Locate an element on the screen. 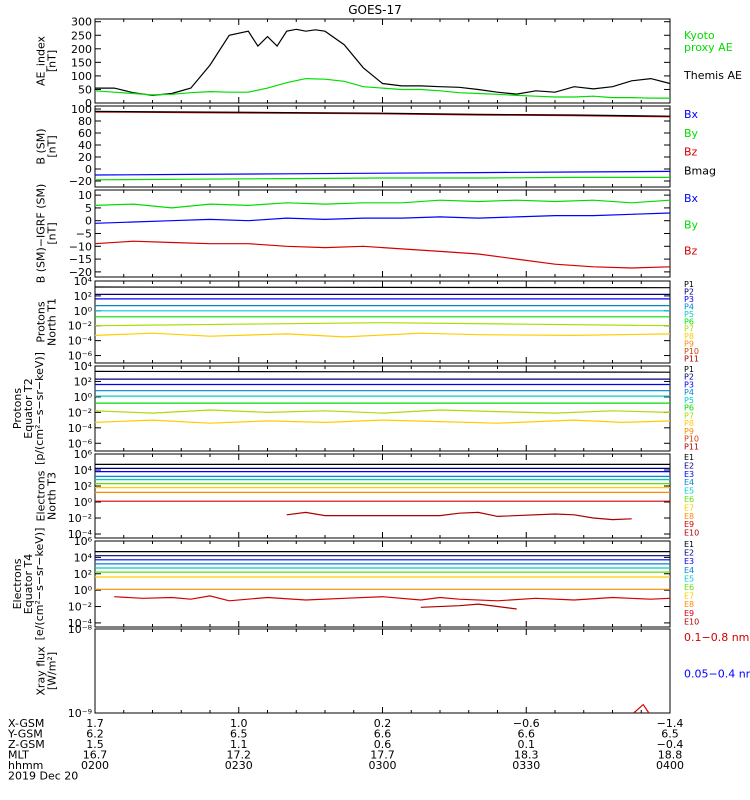  pnorth-legend-label: P5 is located at coordinates (689, 314).